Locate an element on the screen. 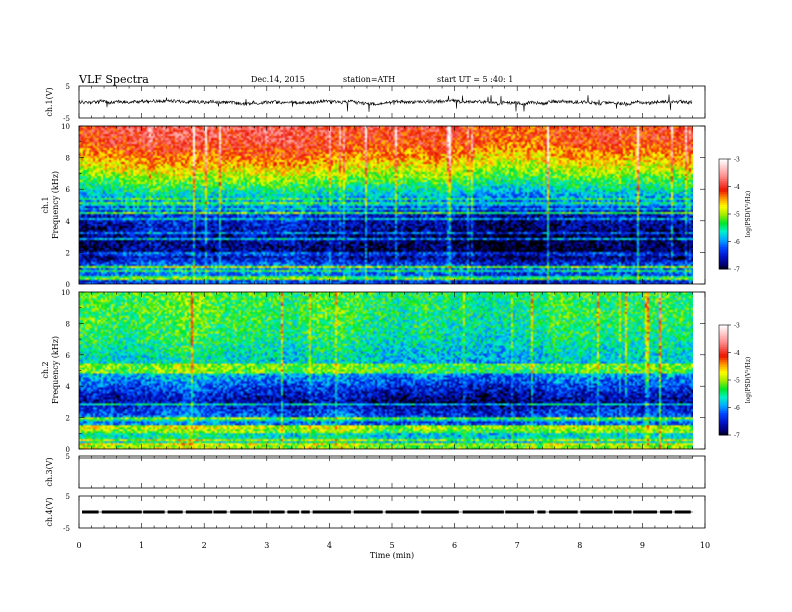  ch4-ytick-top: 5 is located at coordinates (68, 497).